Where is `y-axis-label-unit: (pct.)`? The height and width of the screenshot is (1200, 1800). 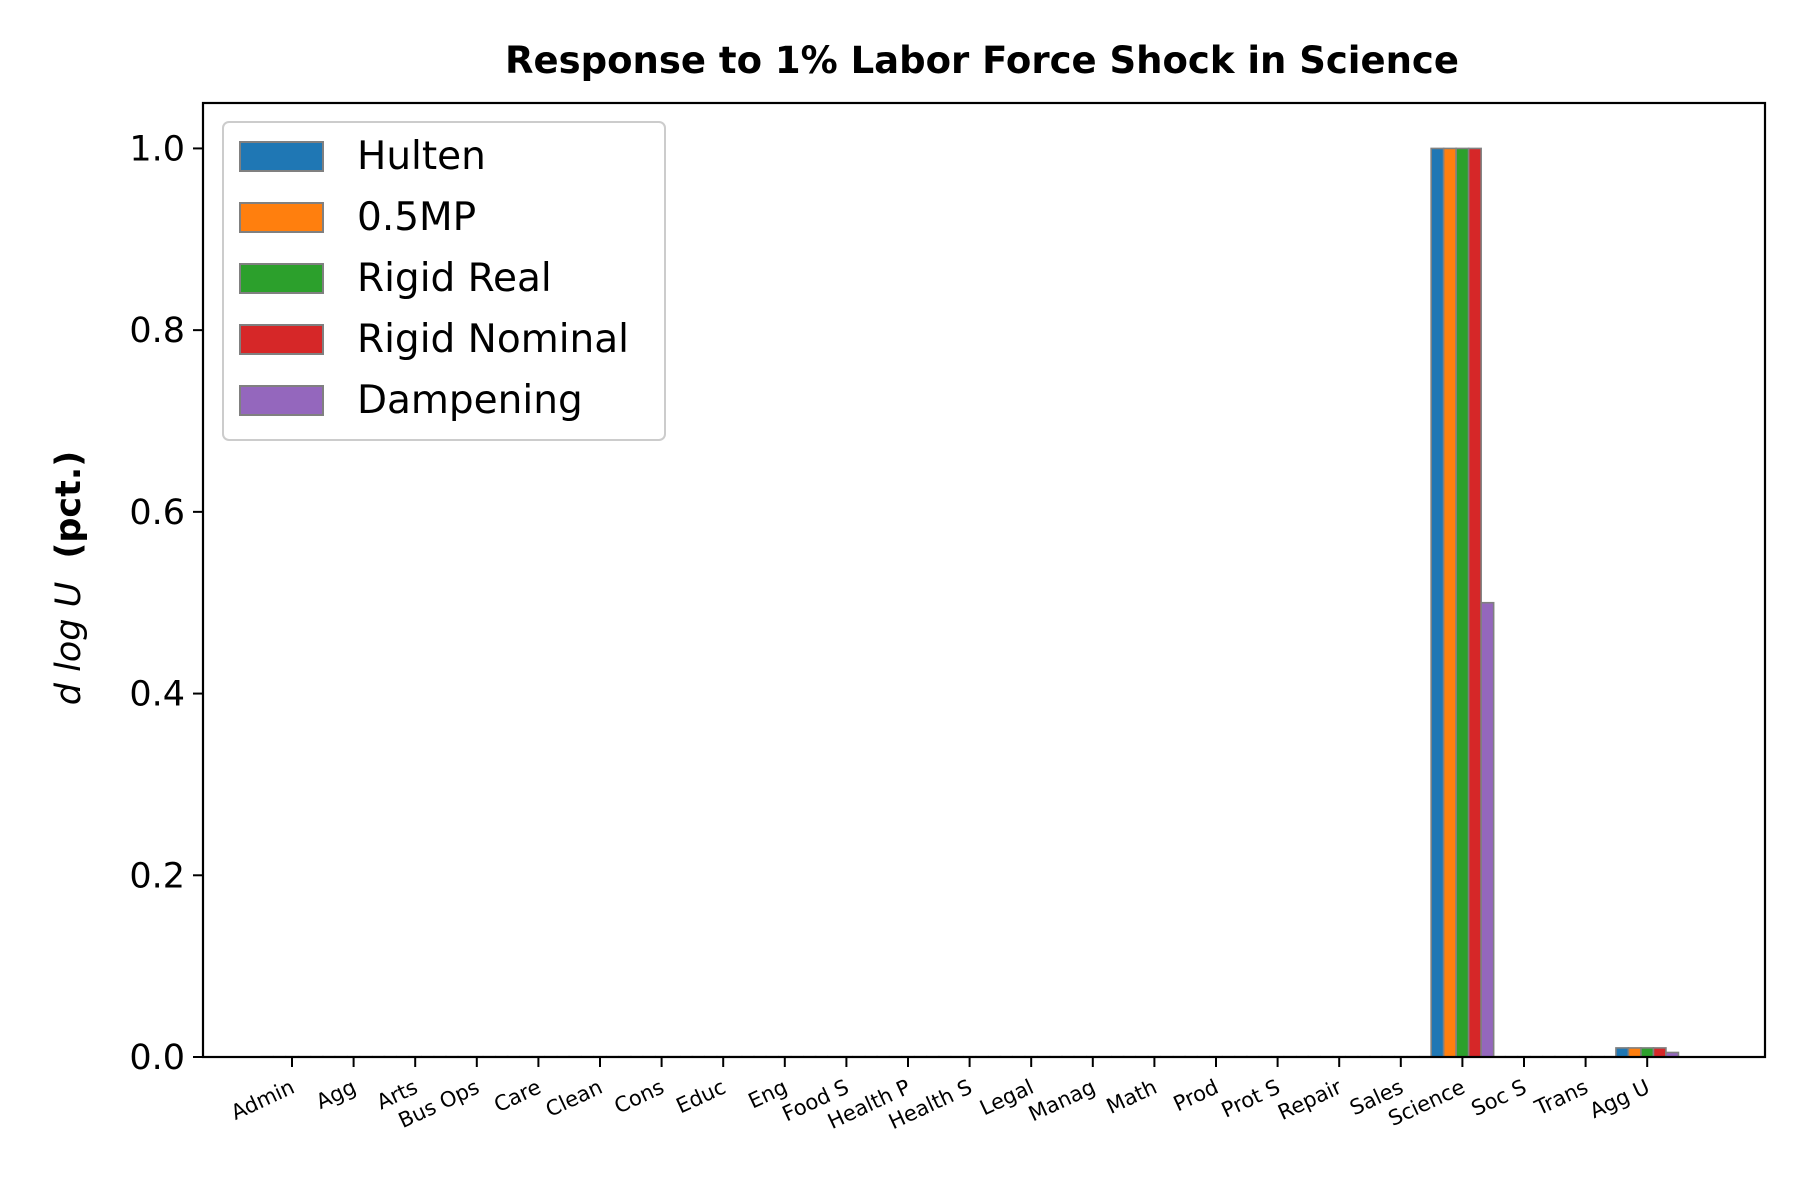
y-axis-label-unit: (pct.) is located at coordinates (69, 505).